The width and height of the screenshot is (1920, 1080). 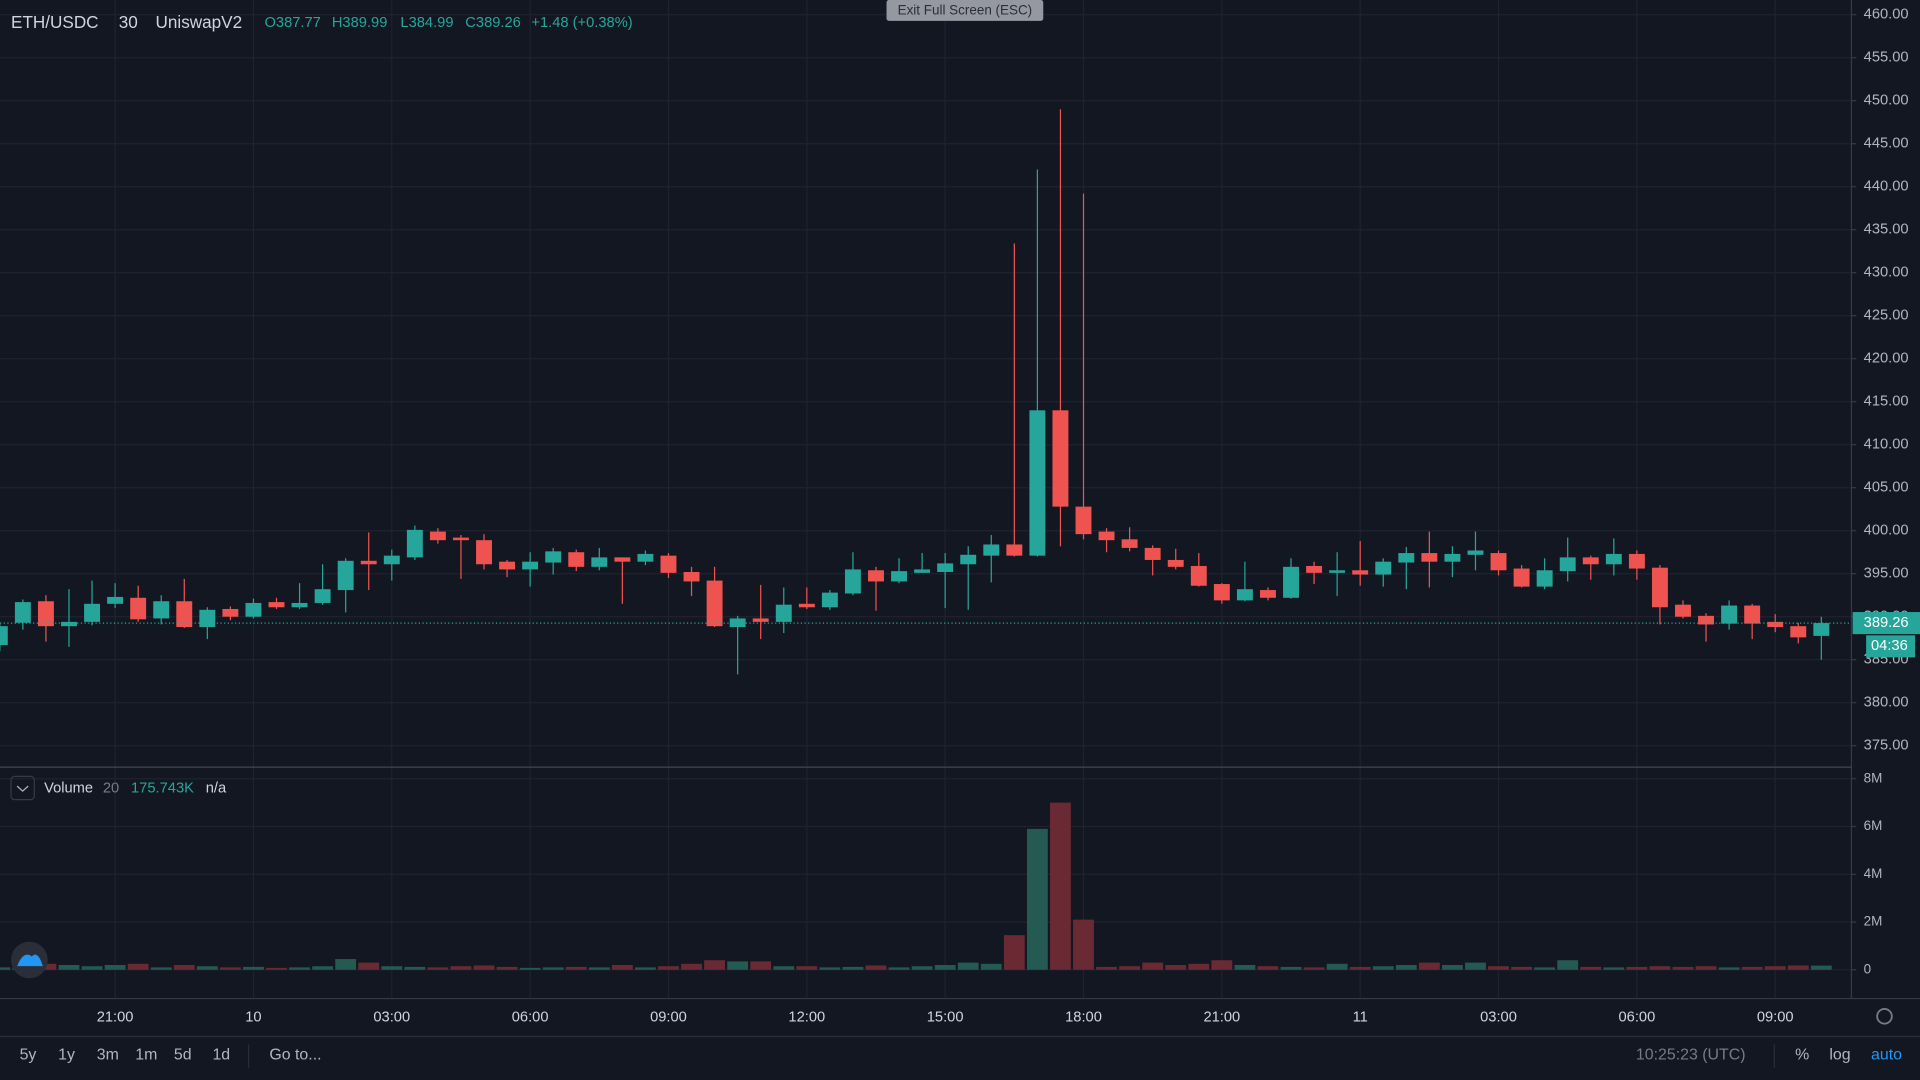 I want to click on collapse-icon, so click(x=22, y=788).